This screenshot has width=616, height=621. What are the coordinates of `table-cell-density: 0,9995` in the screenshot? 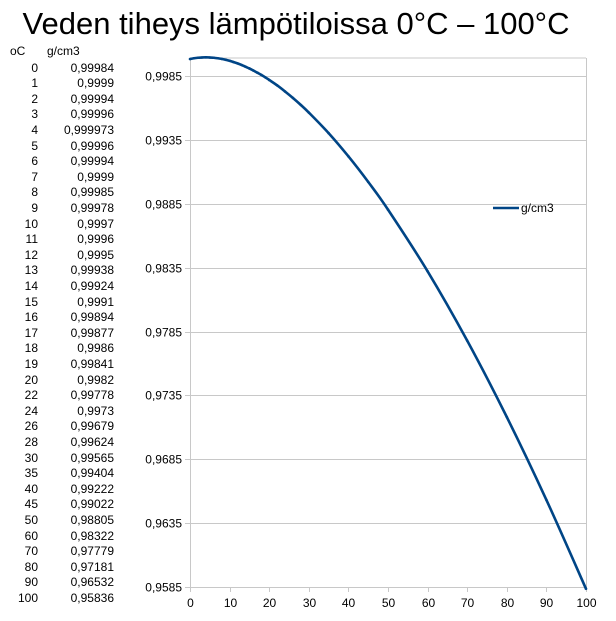 It's located at (95, 254).